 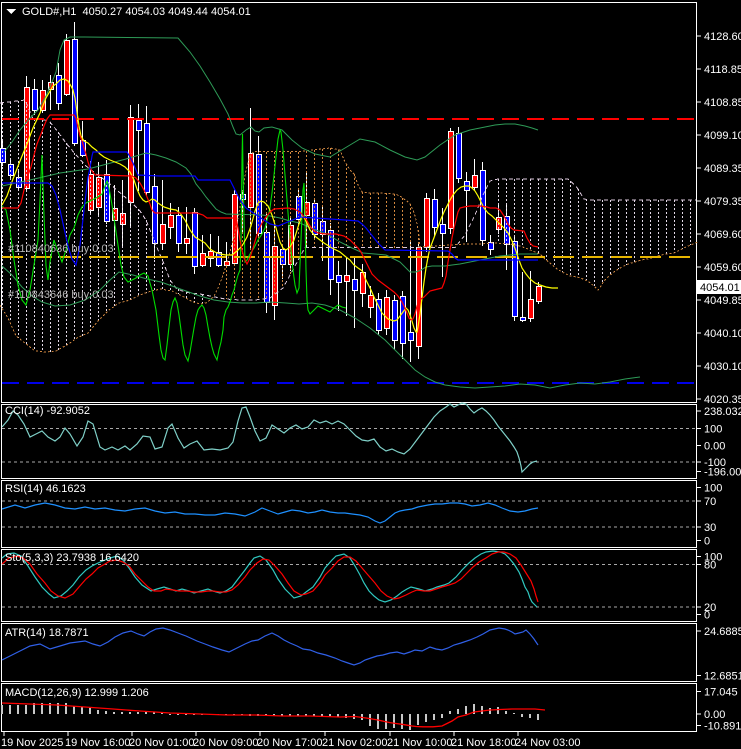 What do you see at coordinates (722, 677) in the screenshot?
I see `svg-text: 12.6851` at bounding box center [722, 677].